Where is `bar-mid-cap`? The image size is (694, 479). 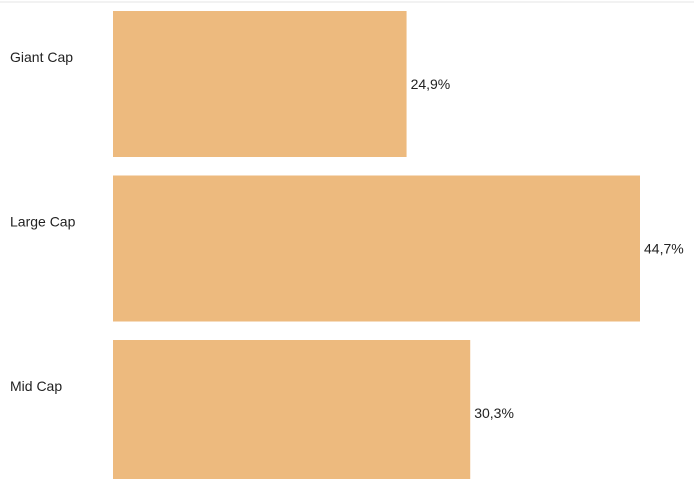 bar-mid-cap is located at coordinates (292, 409).